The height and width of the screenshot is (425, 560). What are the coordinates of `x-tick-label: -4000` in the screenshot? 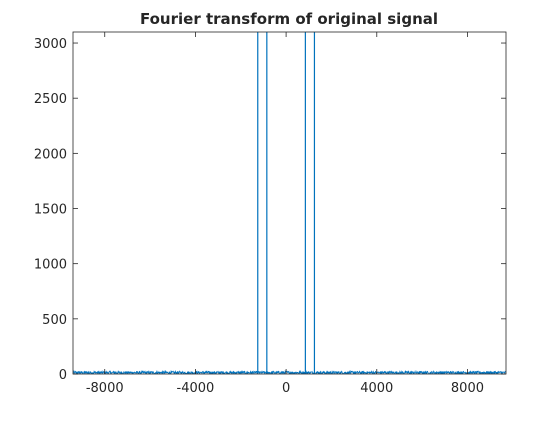 It's located at (196, 388).